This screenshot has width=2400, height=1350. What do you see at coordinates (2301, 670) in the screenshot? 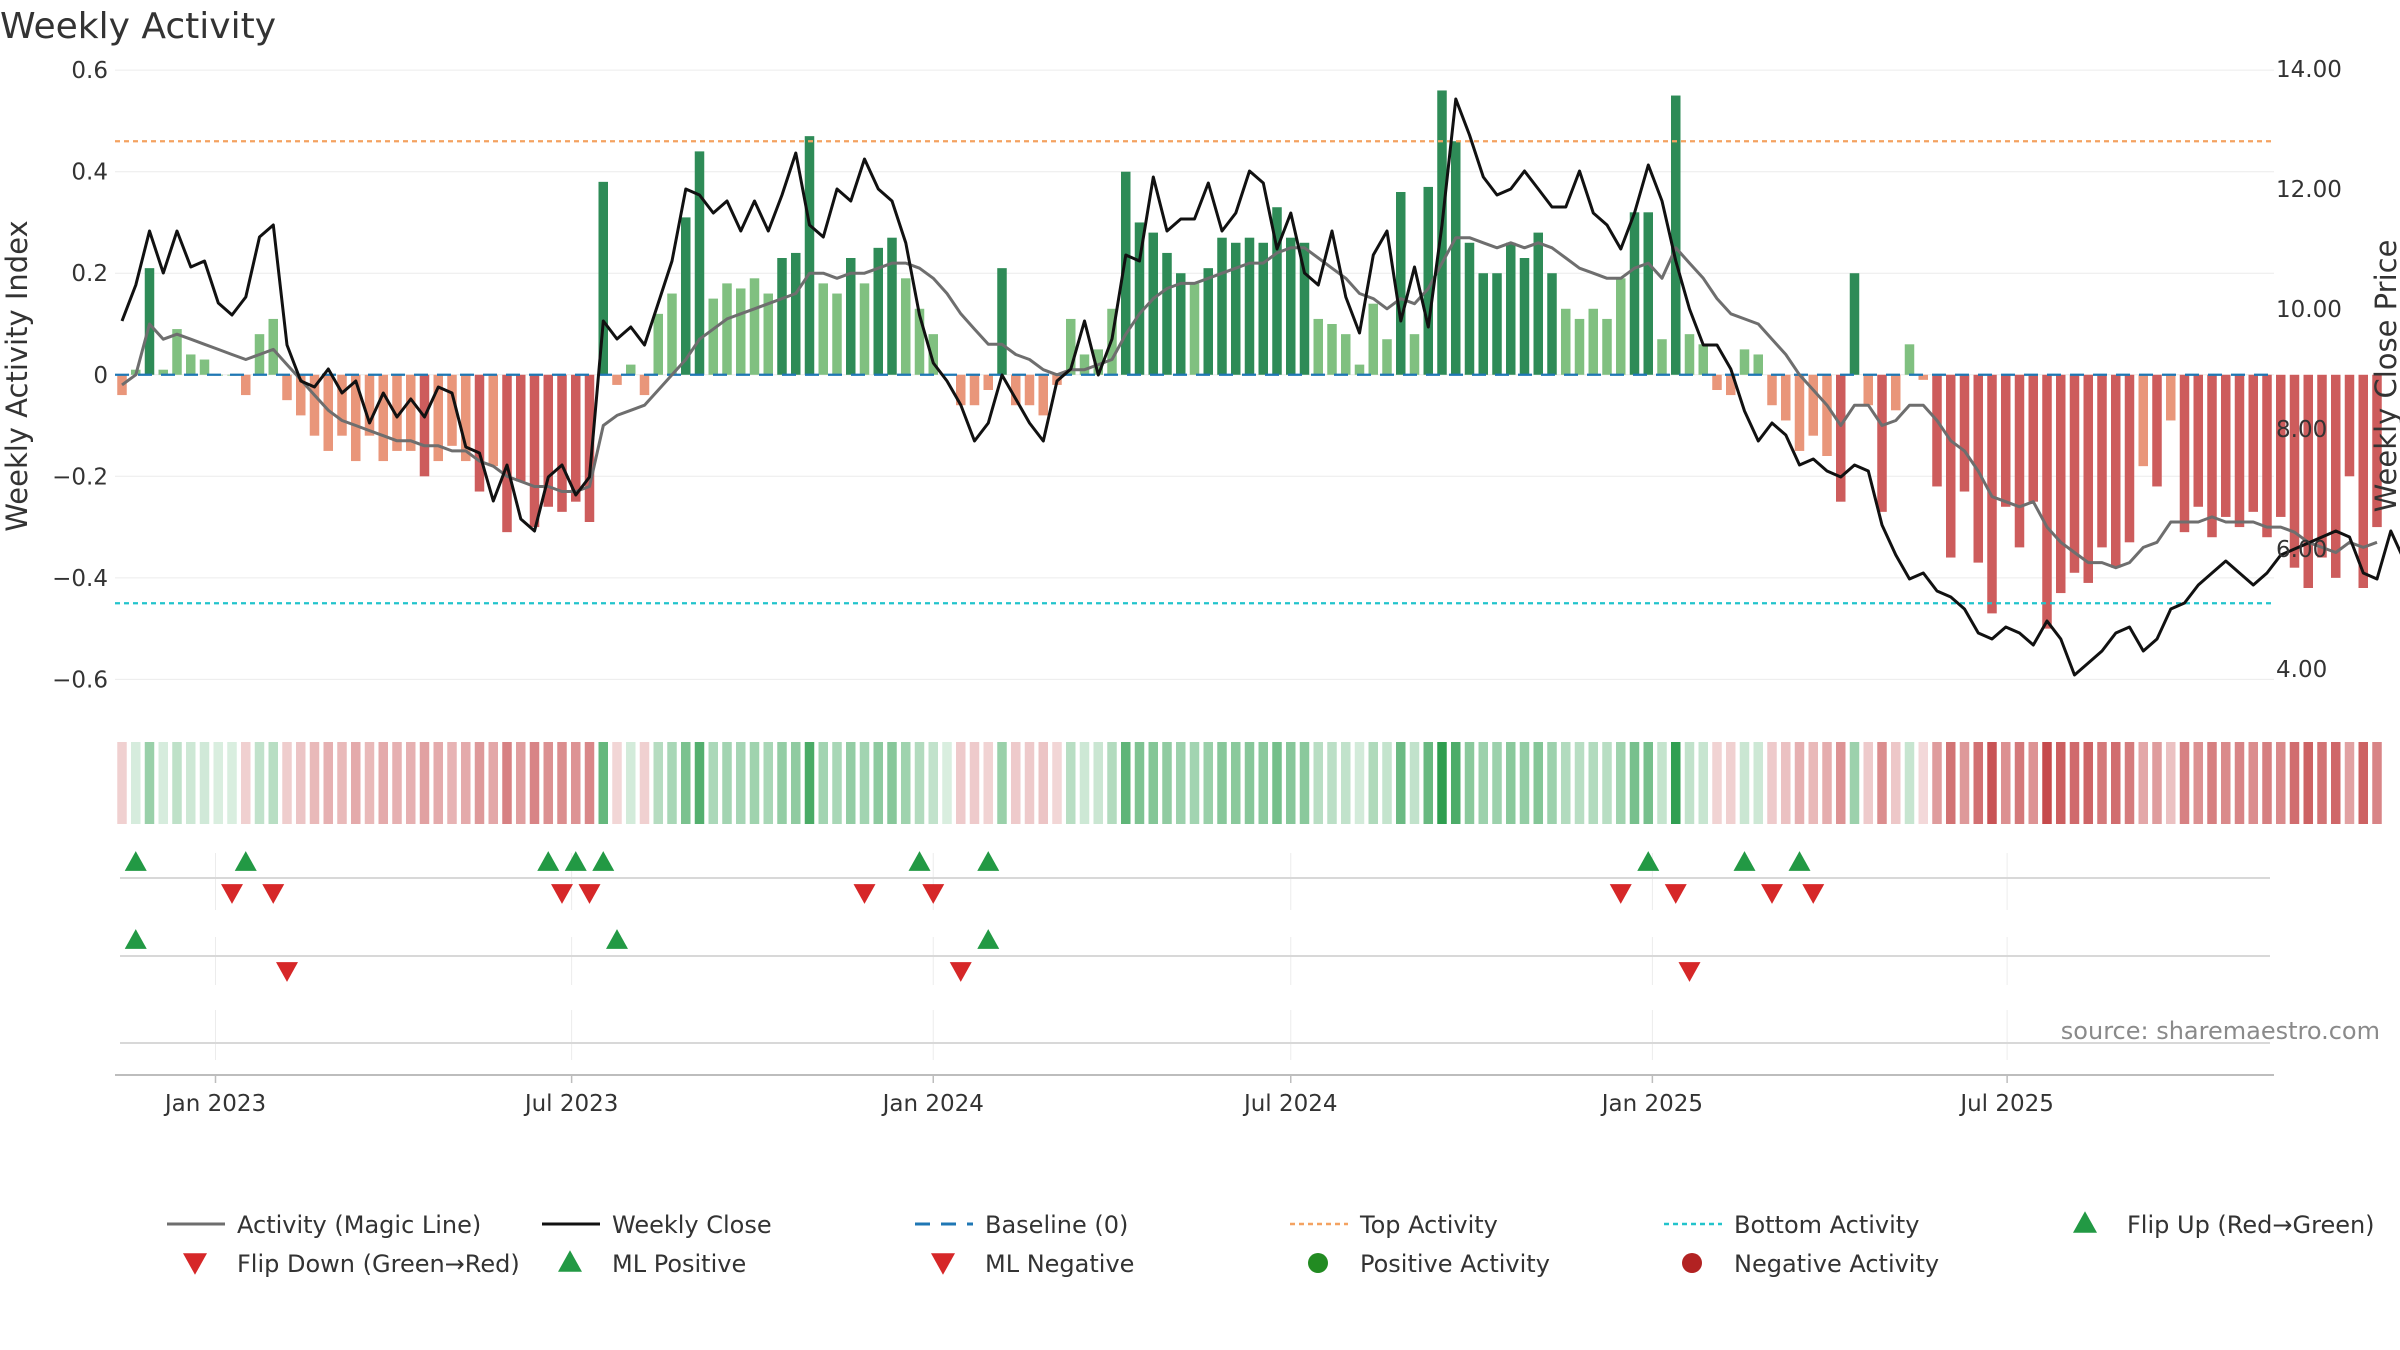
I see `right-tick-label: 4.00` at bounding box center [2301, 670].